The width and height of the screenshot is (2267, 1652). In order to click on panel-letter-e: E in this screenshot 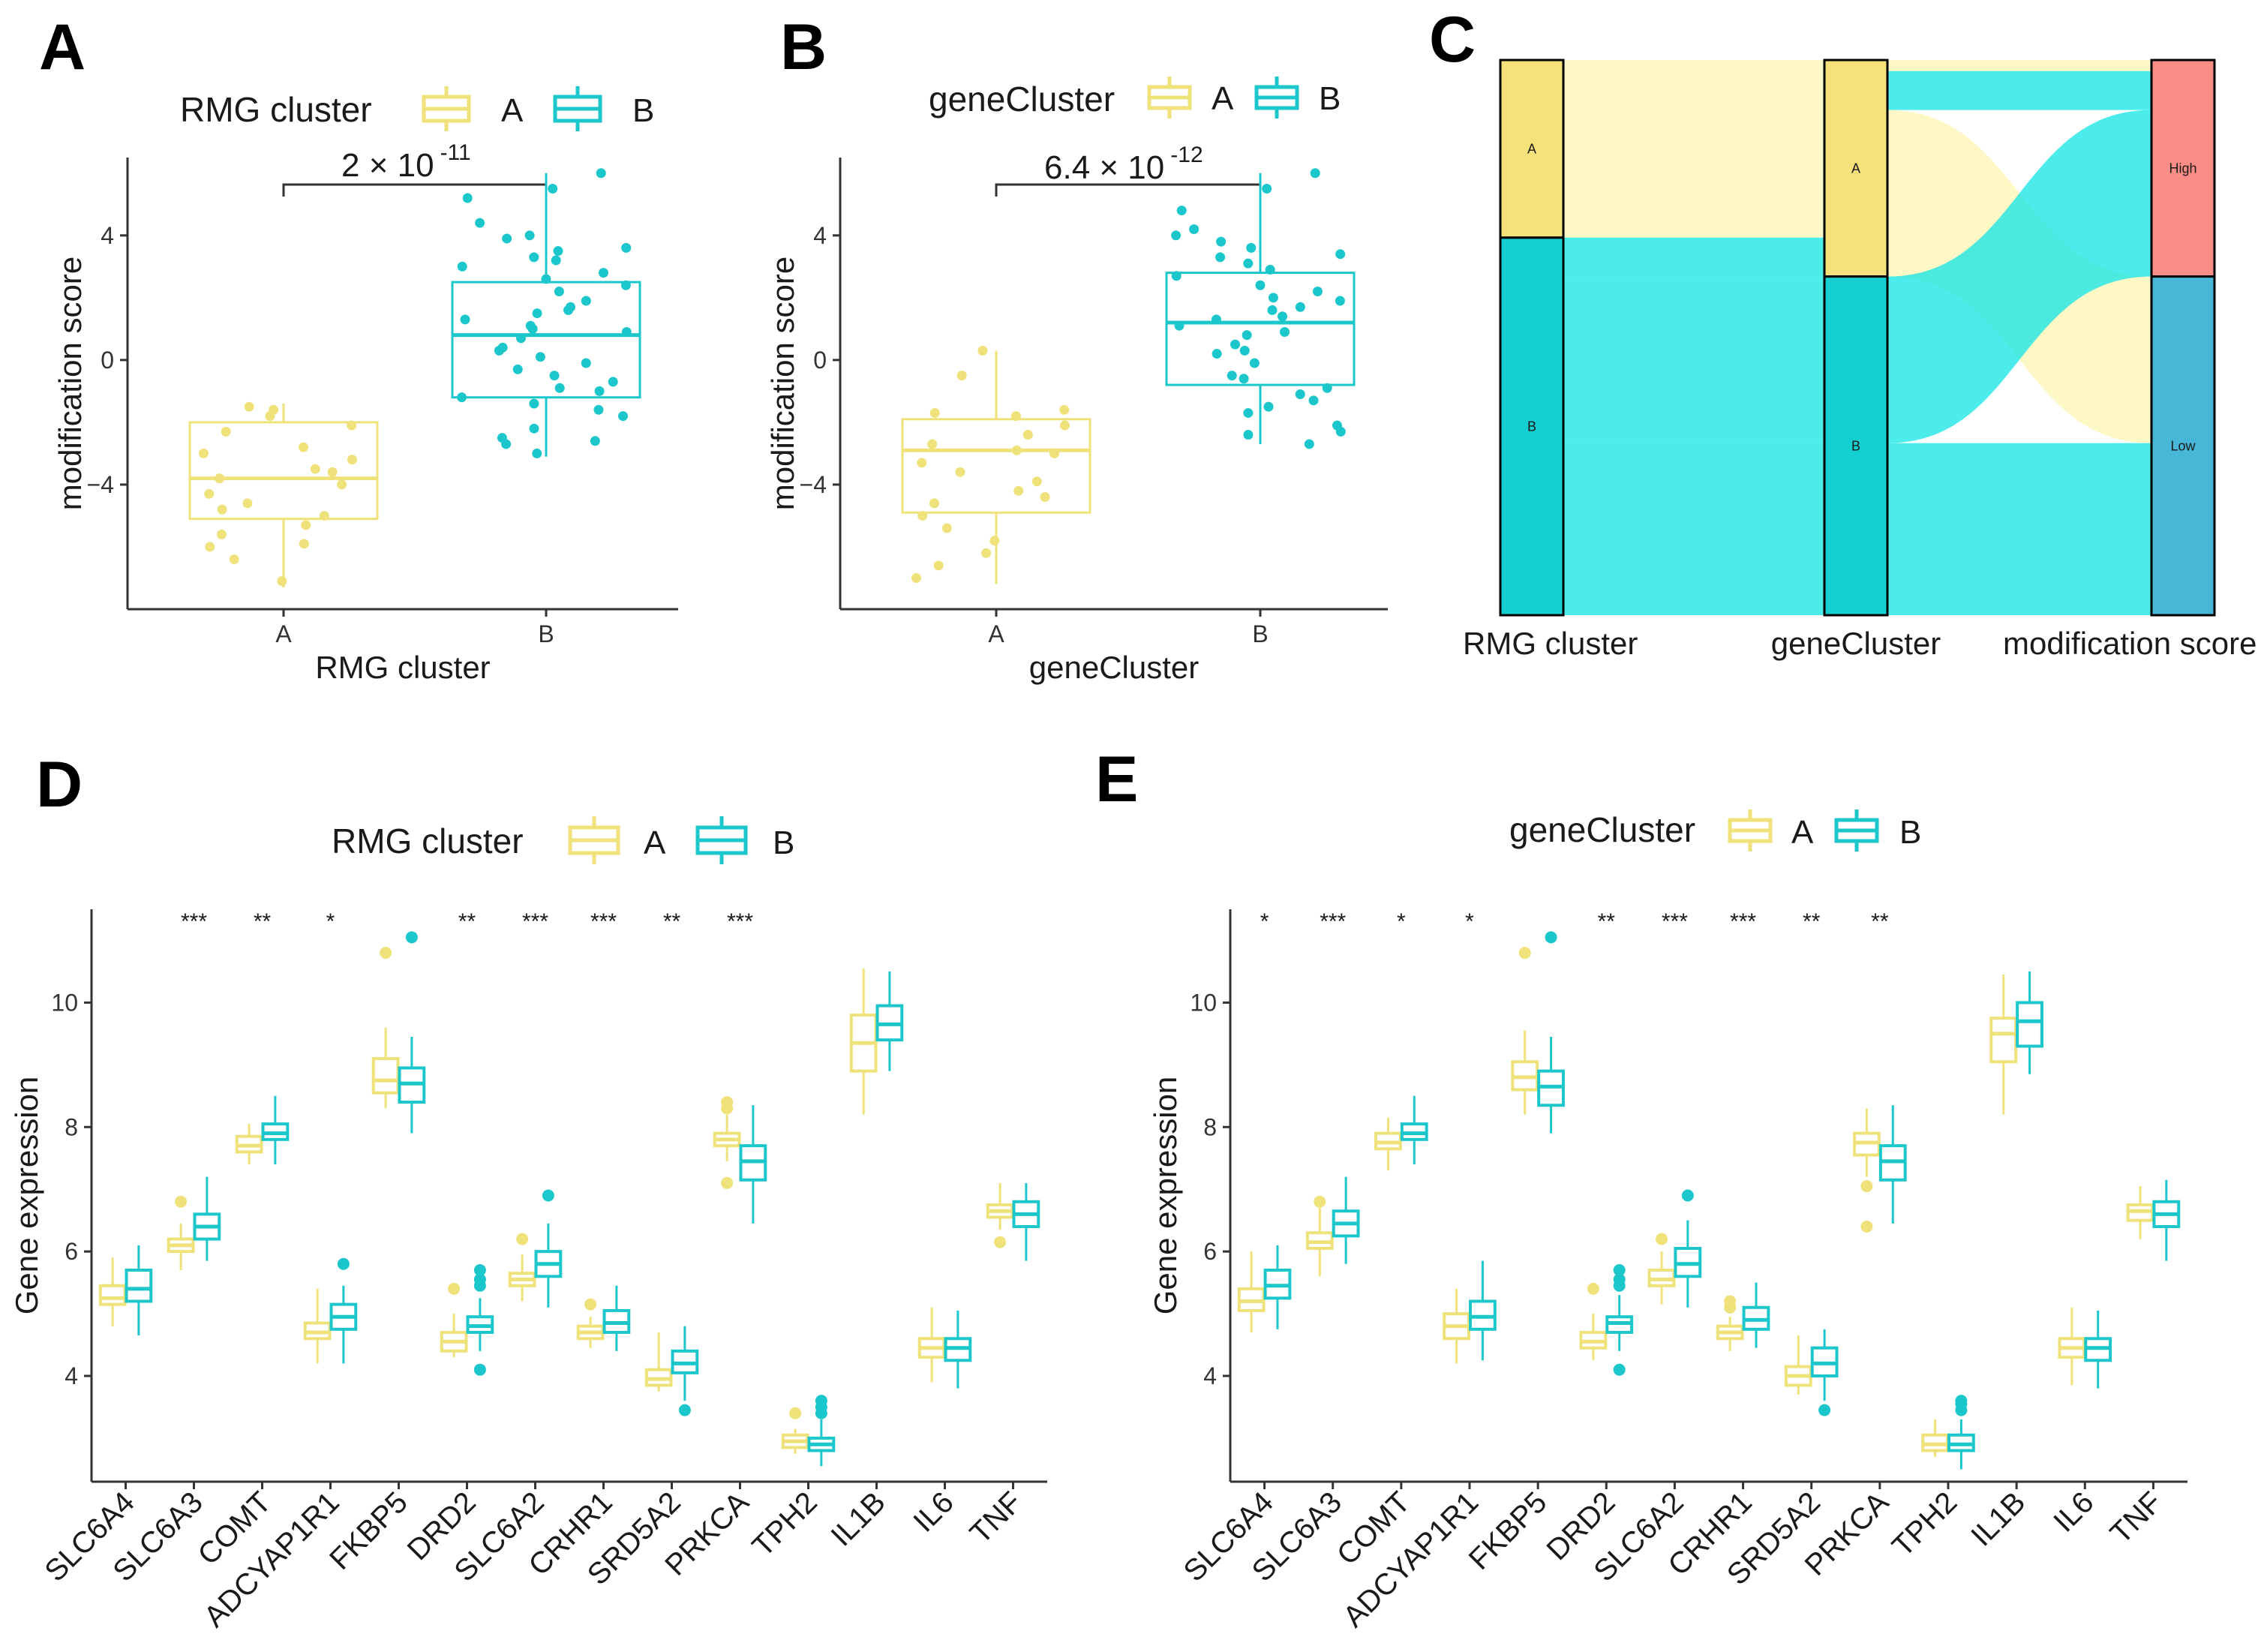, I will do `click(1117, 779)`.